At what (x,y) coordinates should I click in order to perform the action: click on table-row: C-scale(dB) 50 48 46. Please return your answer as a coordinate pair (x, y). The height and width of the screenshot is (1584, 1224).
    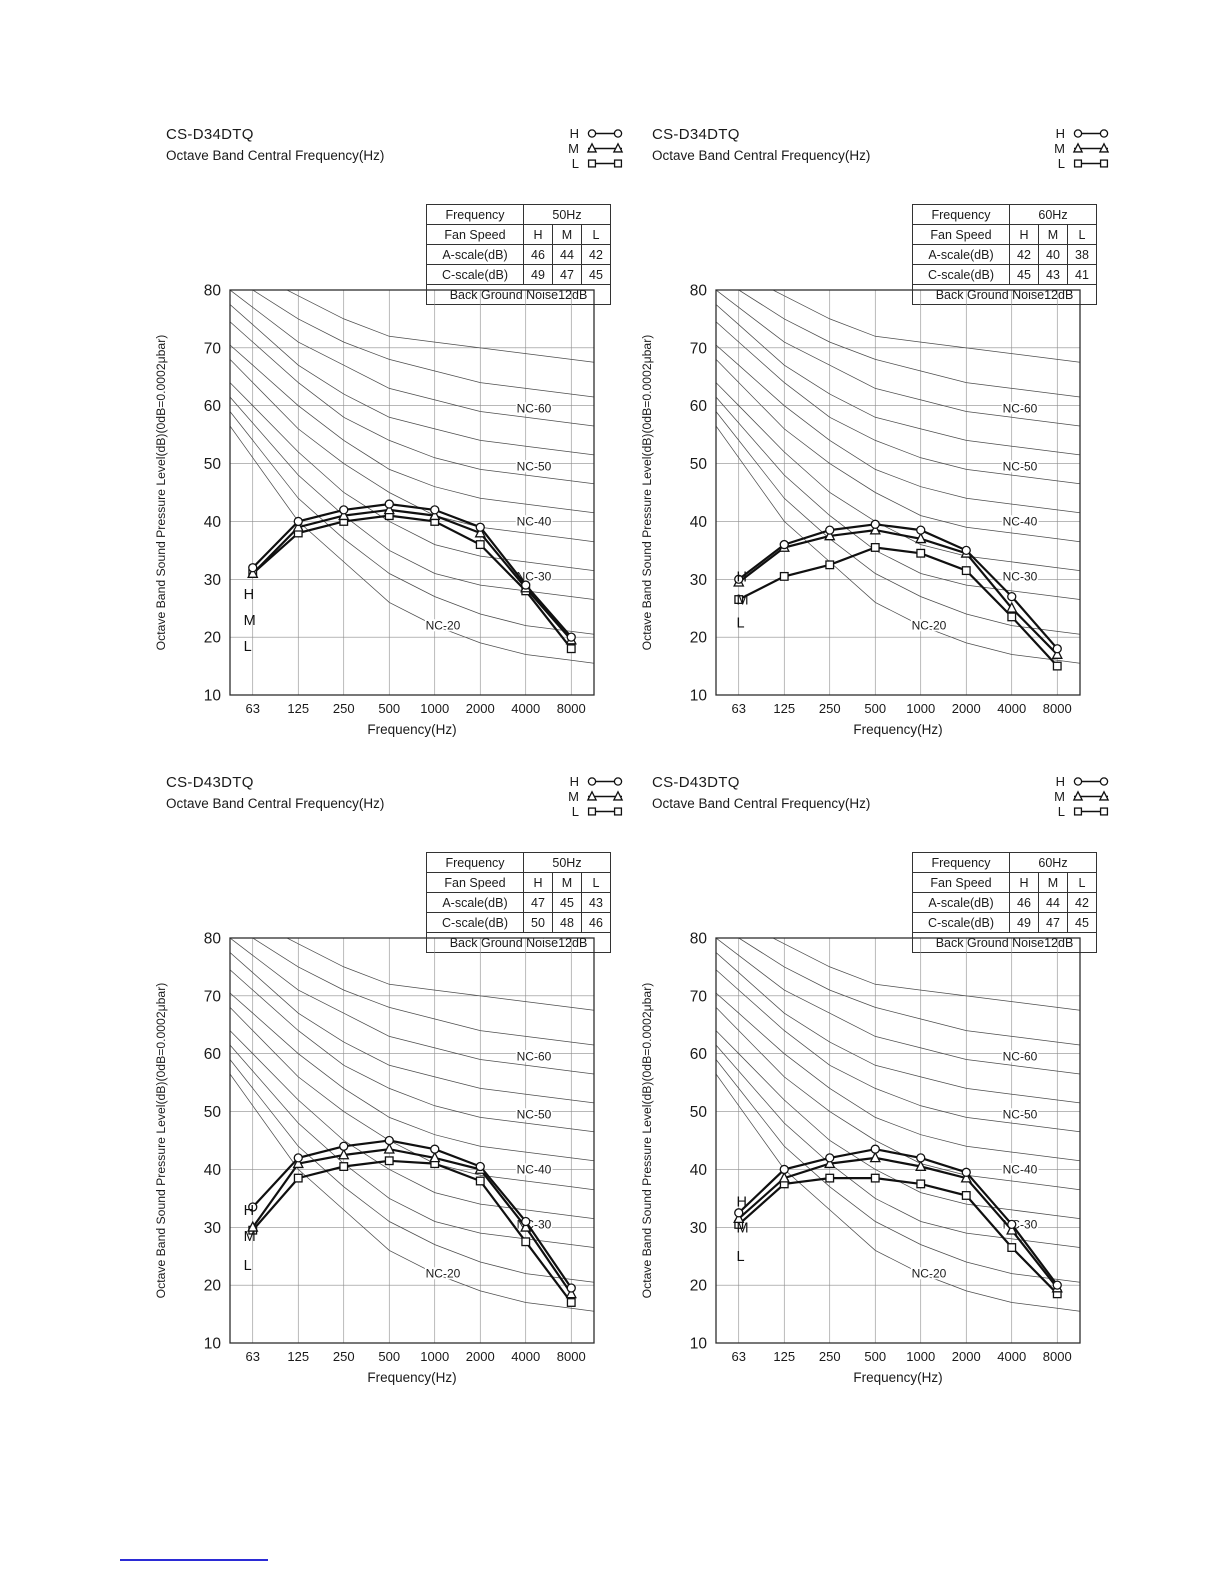
    Looking at the image, I should click on (518, 922).